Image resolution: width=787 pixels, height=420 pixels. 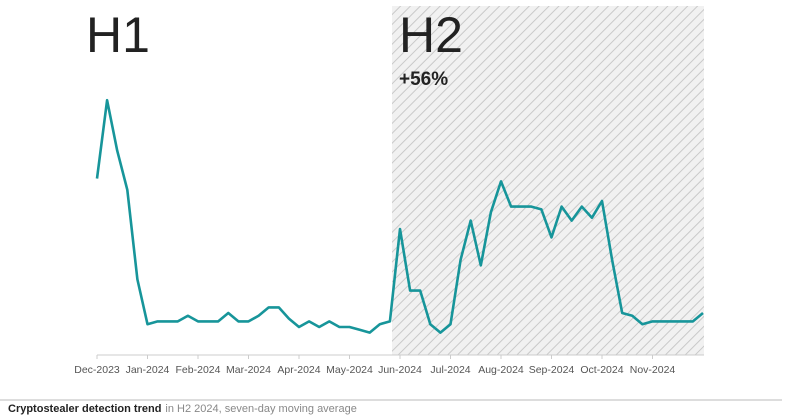 What do you see at coordinates (450, 370) in the screenshot?
I see `x-tick-label: Jul-2024` at bounding box center [450, 370].